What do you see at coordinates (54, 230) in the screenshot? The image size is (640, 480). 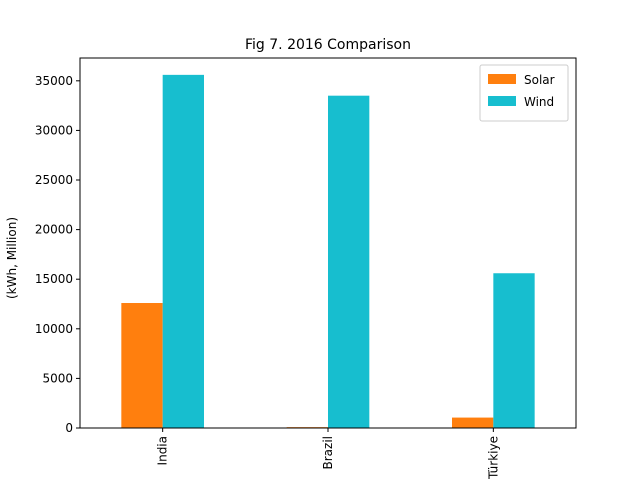 I see `y-tick-label: 20000` at bounding box center [54, 230].